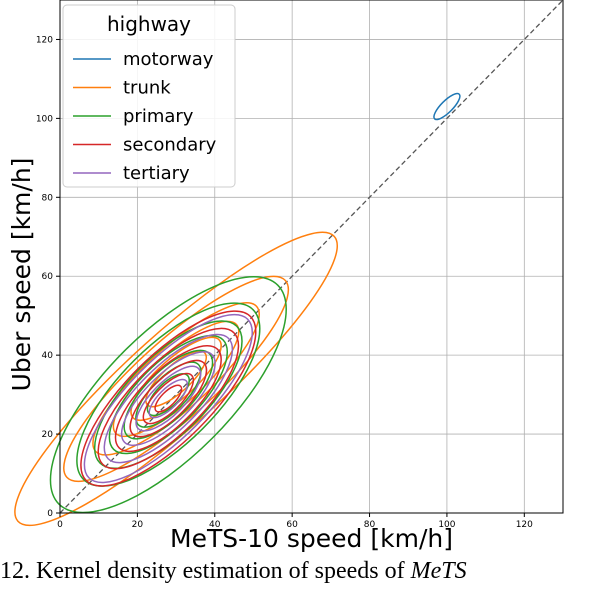  Describe the element at coordinates (215, 525) in the screenshot. I see `x-tick-label: 40` at that location.